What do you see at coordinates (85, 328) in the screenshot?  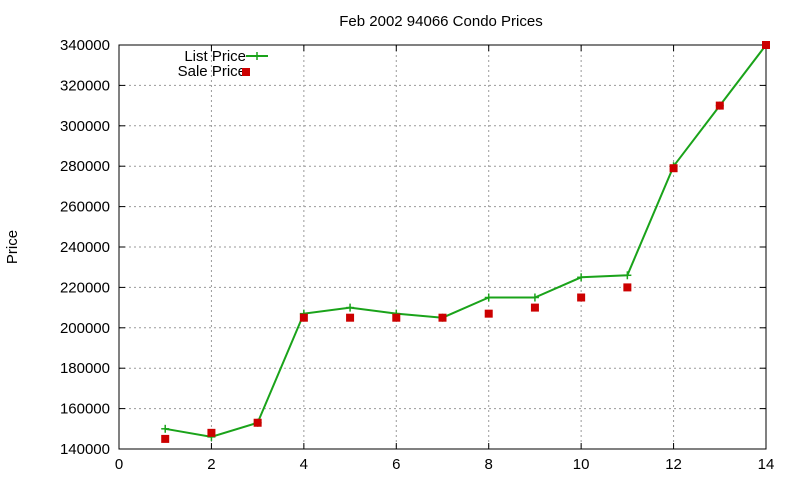 I see `y-tick-label: 200000` at bounding box center [85, 328].